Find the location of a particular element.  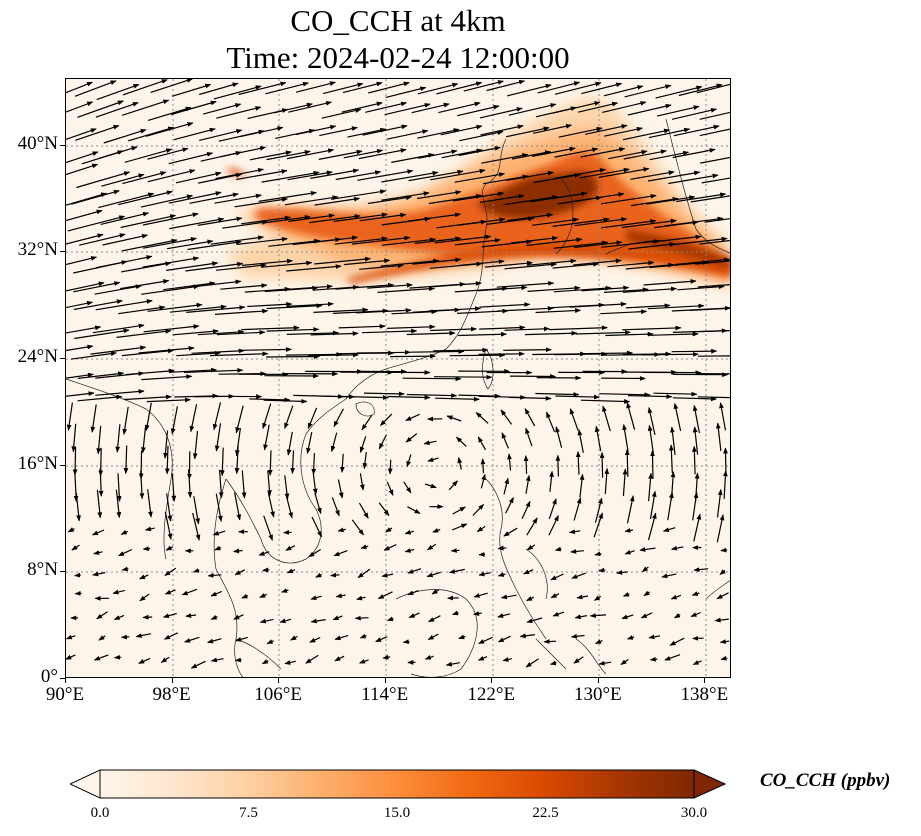

y-tick-label: 40°N is located at coordinates (37, 143).